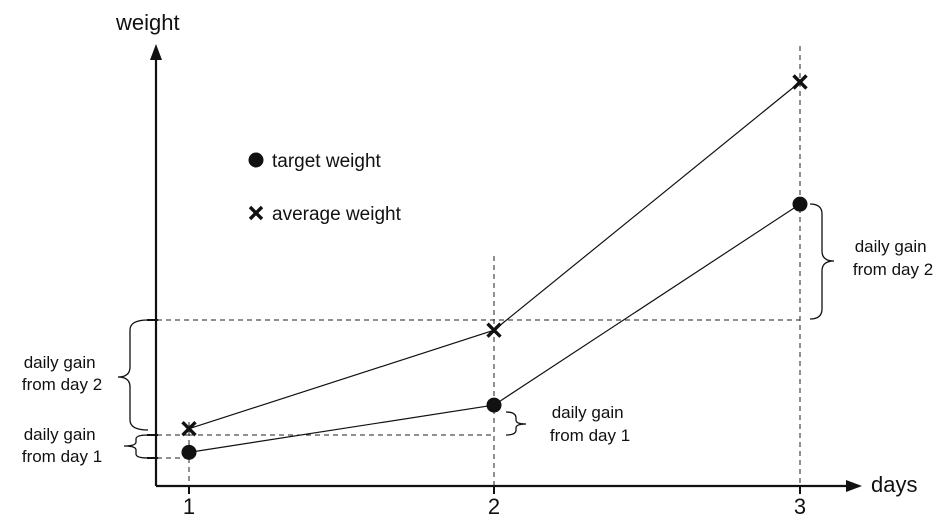 This screenshot has height=517, width=943. I want to click on x-tick-label-2: 2, so click(494, 505).